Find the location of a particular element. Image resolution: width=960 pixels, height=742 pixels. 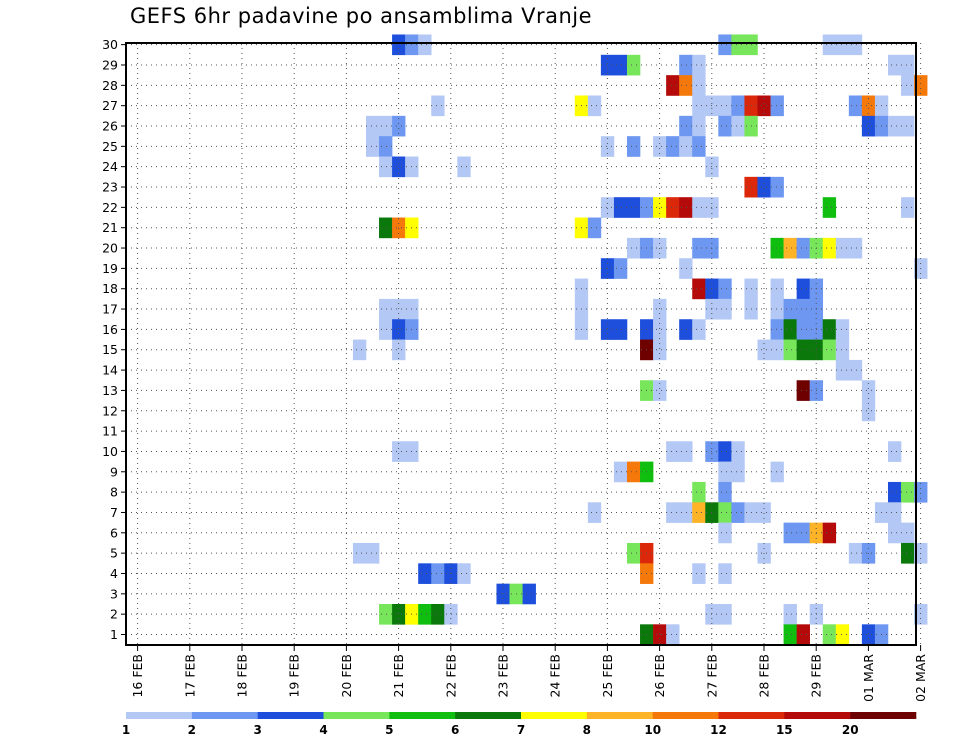

legend-label: 5 is located at coordinates (389, 730).